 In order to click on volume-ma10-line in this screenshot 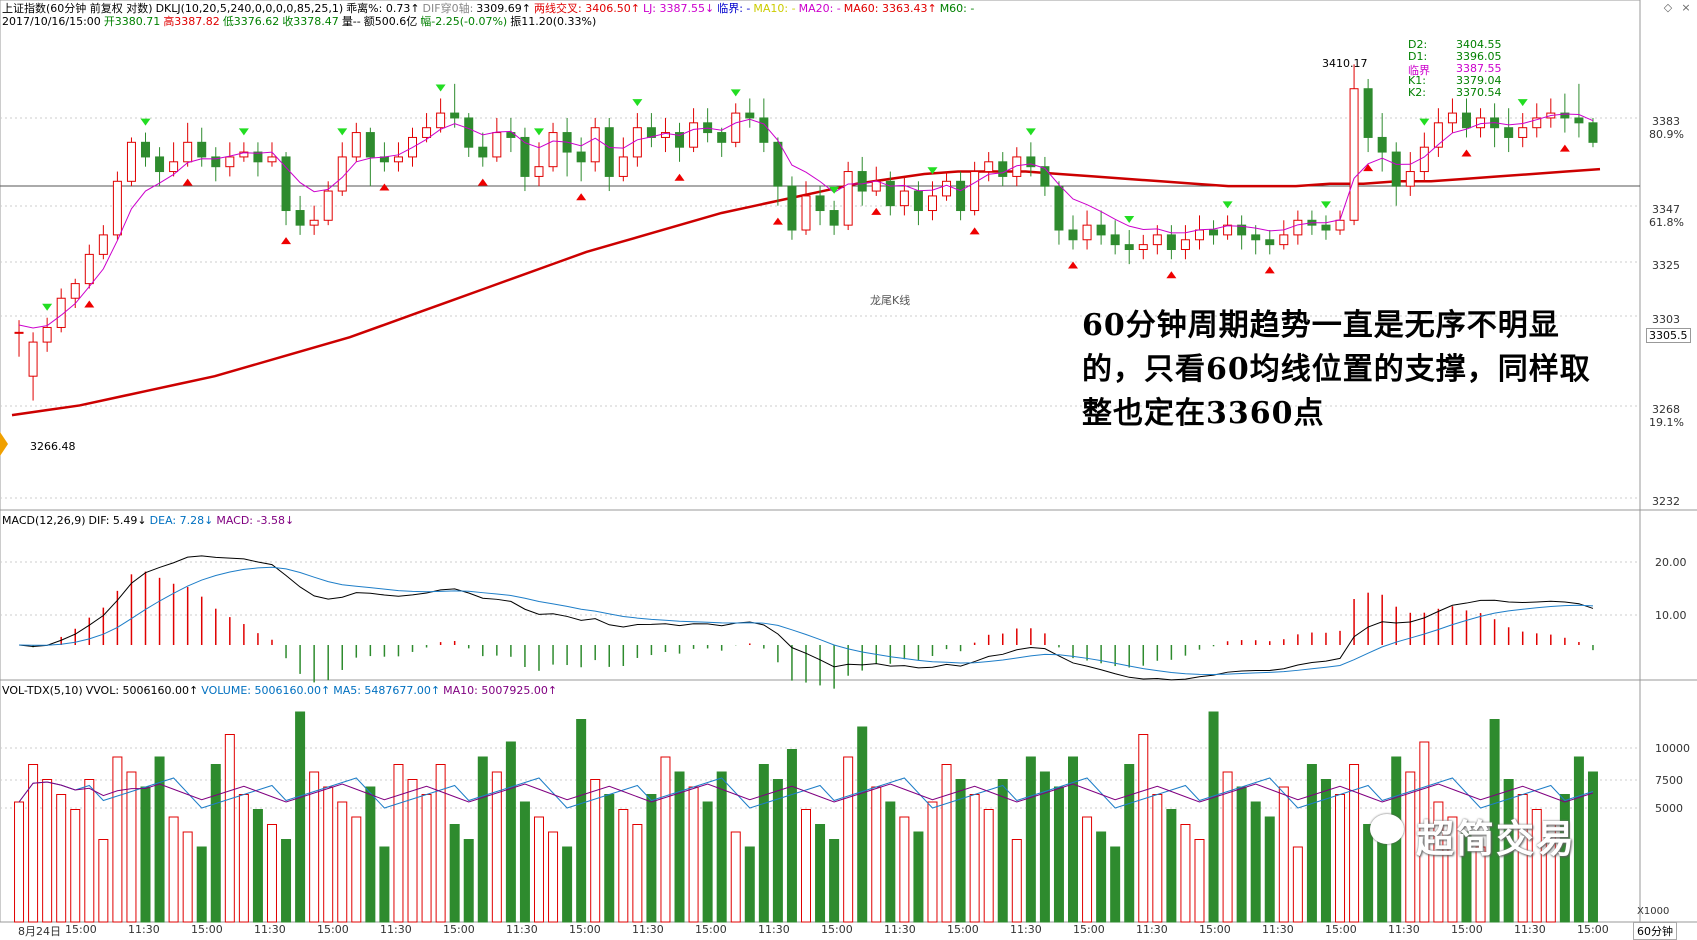, I will do `click(806, 792)`.